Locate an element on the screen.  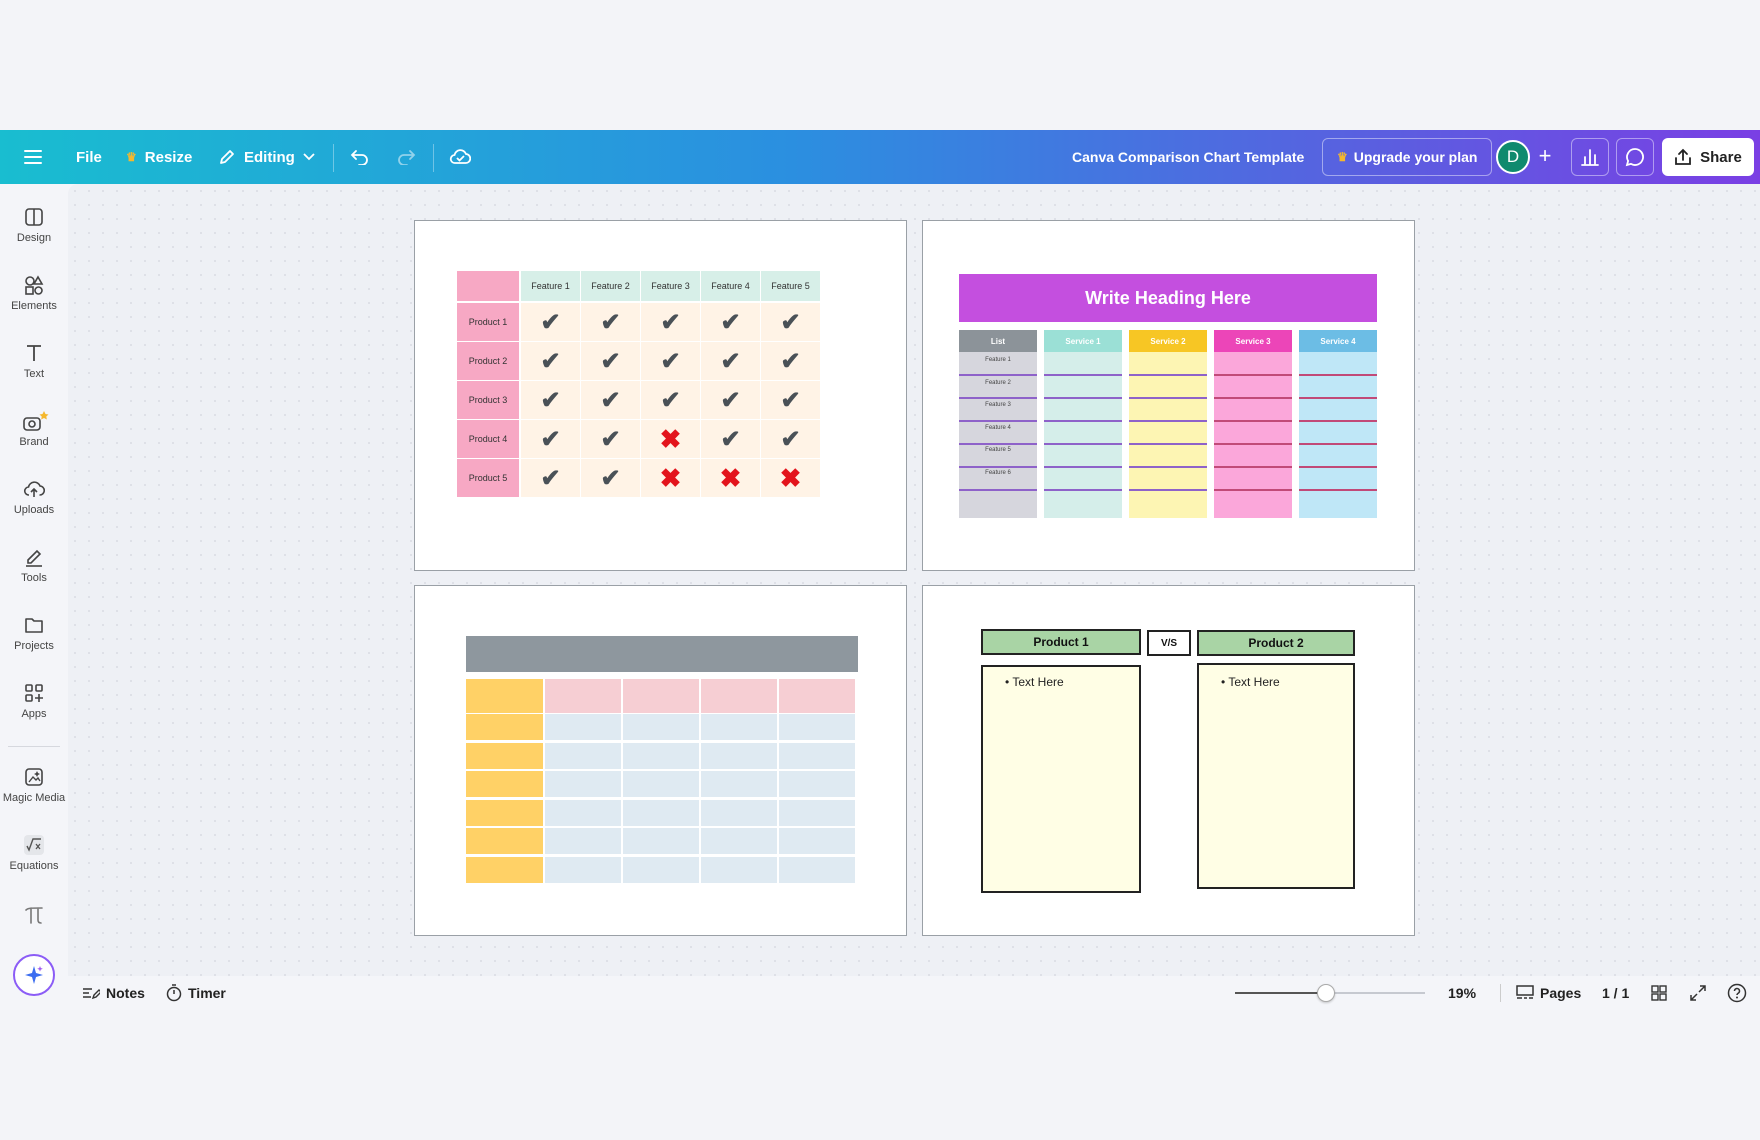
sidebar-item-brand: Brand is located at coordinates (34, 435).